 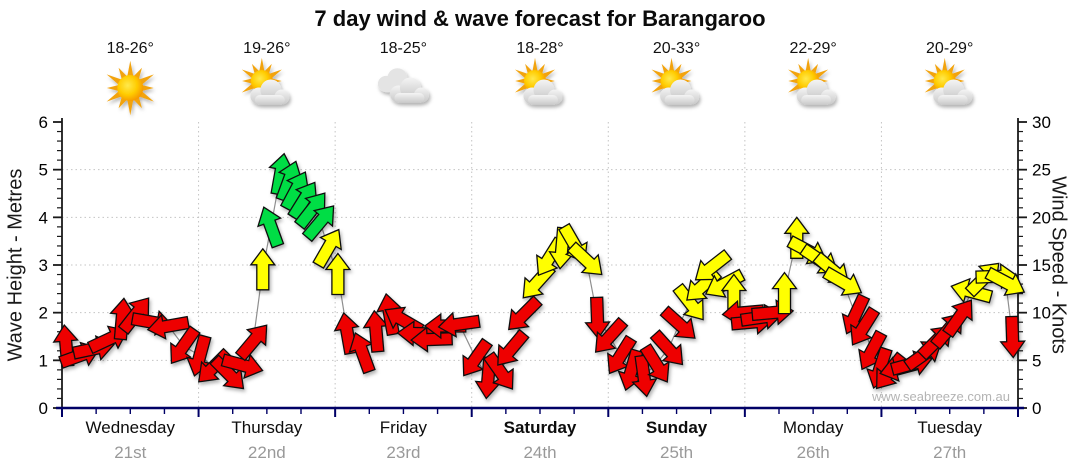 I want to click on day-temp-range: 18-25°, so click(x=403, y=48).